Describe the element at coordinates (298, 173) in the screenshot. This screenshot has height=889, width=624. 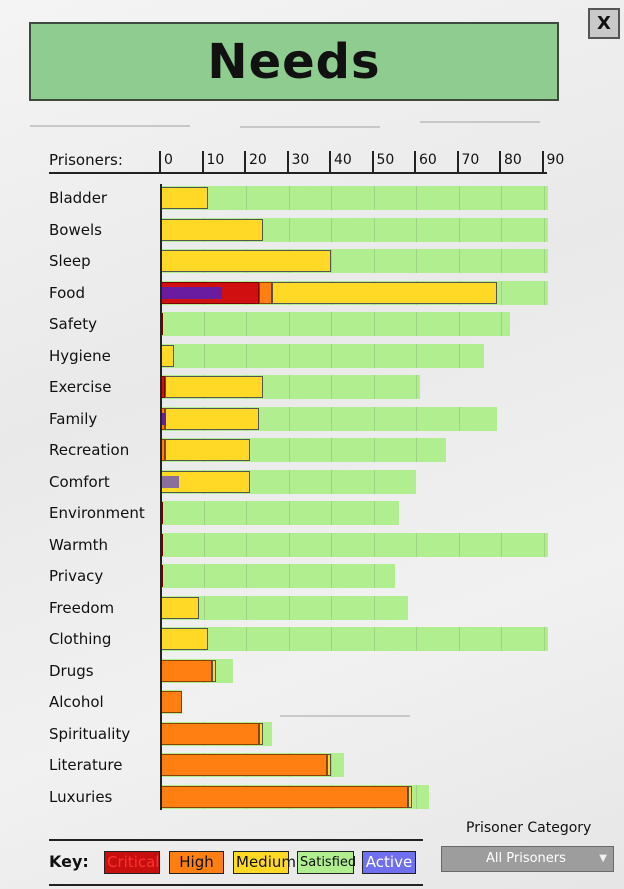
I see `axis-rule` at that location.